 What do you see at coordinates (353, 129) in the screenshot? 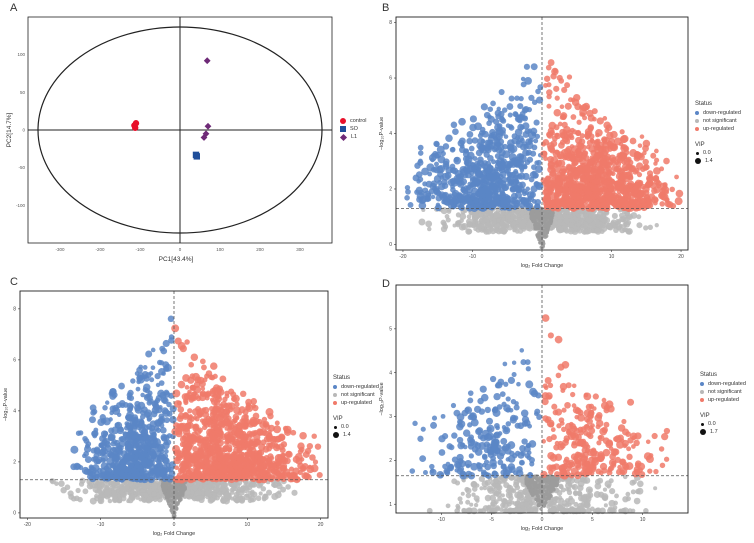
I see `legend-item-so: SO` at bounding box center [353, 129].